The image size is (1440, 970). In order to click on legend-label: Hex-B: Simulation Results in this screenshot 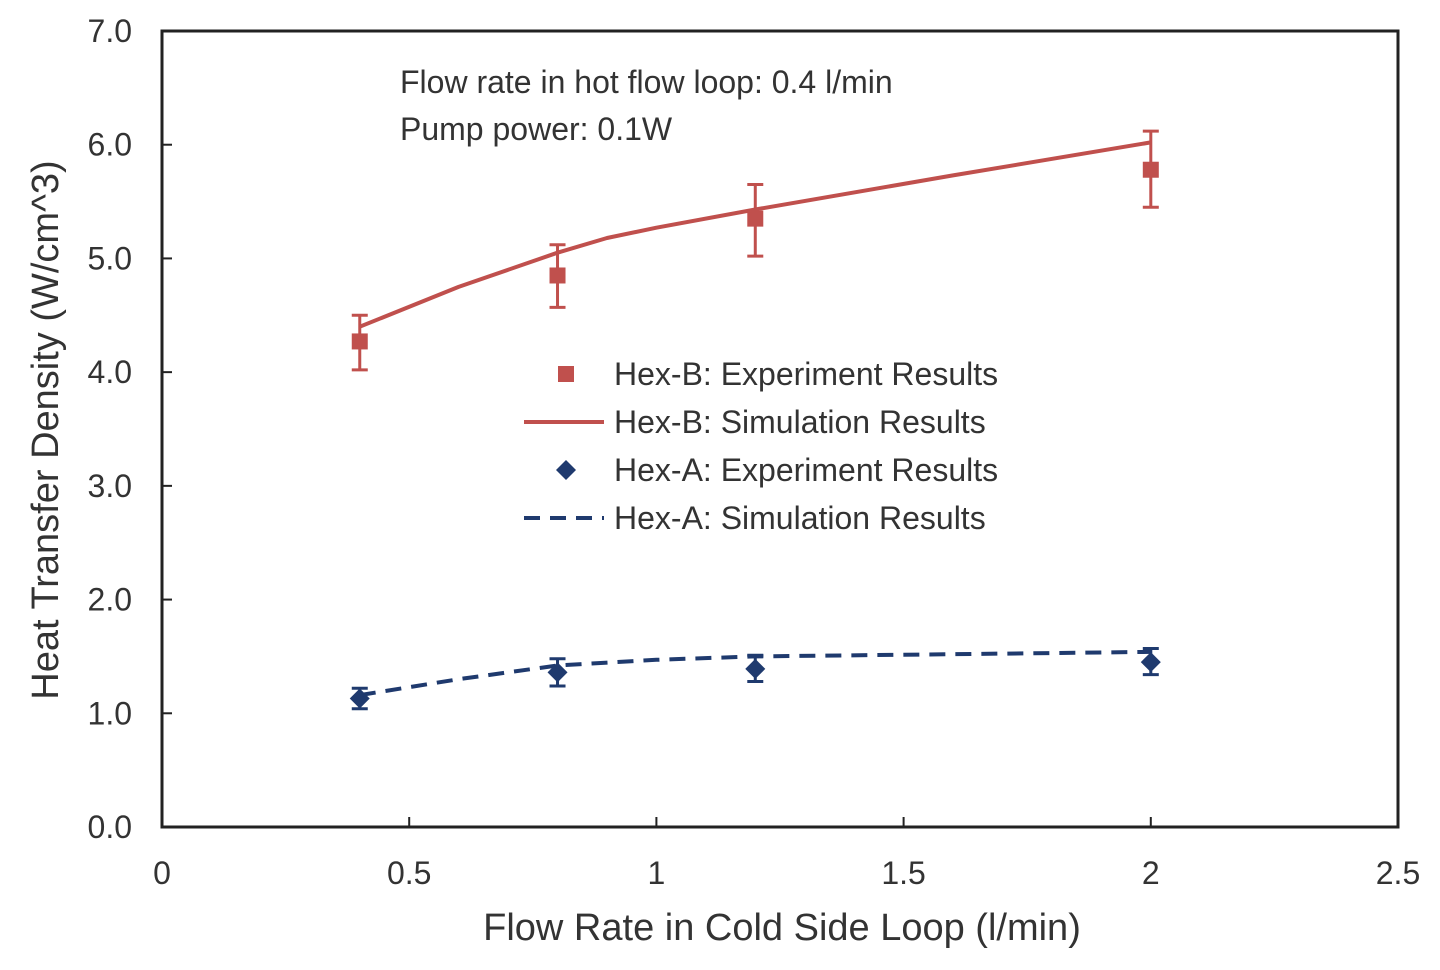, I will do `click(800, 422)`.